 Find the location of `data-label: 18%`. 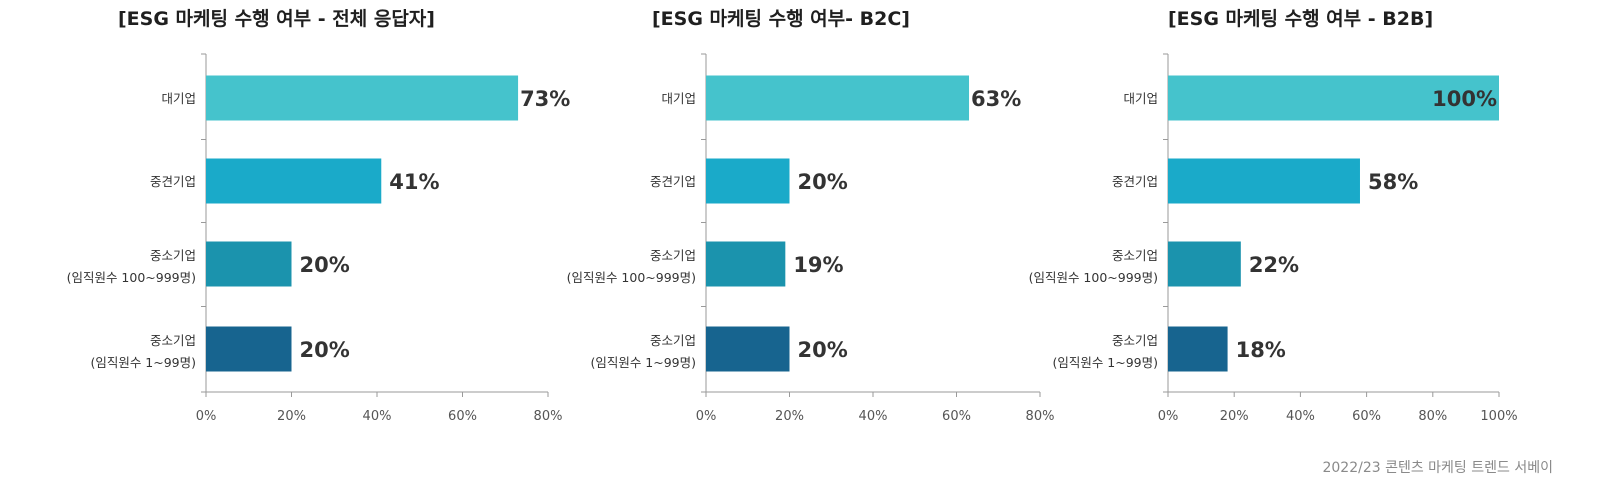

data-label: 18% is located at coordinates (1261, 350).